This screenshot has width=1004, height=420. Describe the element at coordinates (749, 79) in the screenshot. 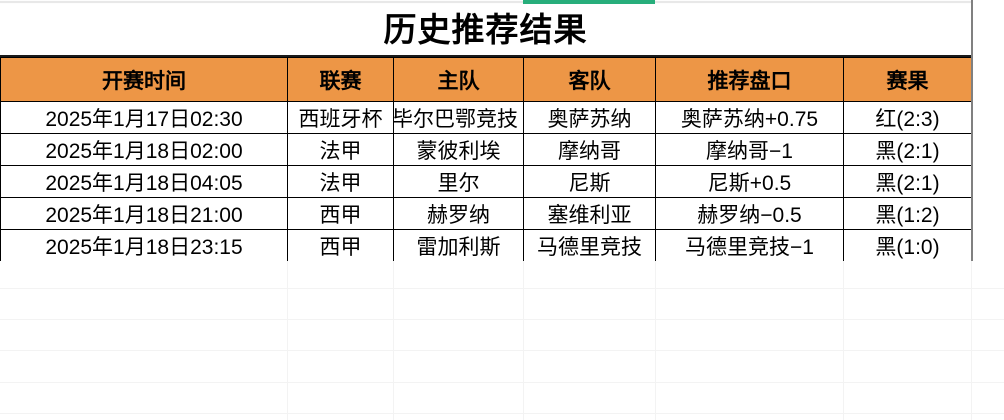

I see `column-header-pick: 推荐盘口` at that location.